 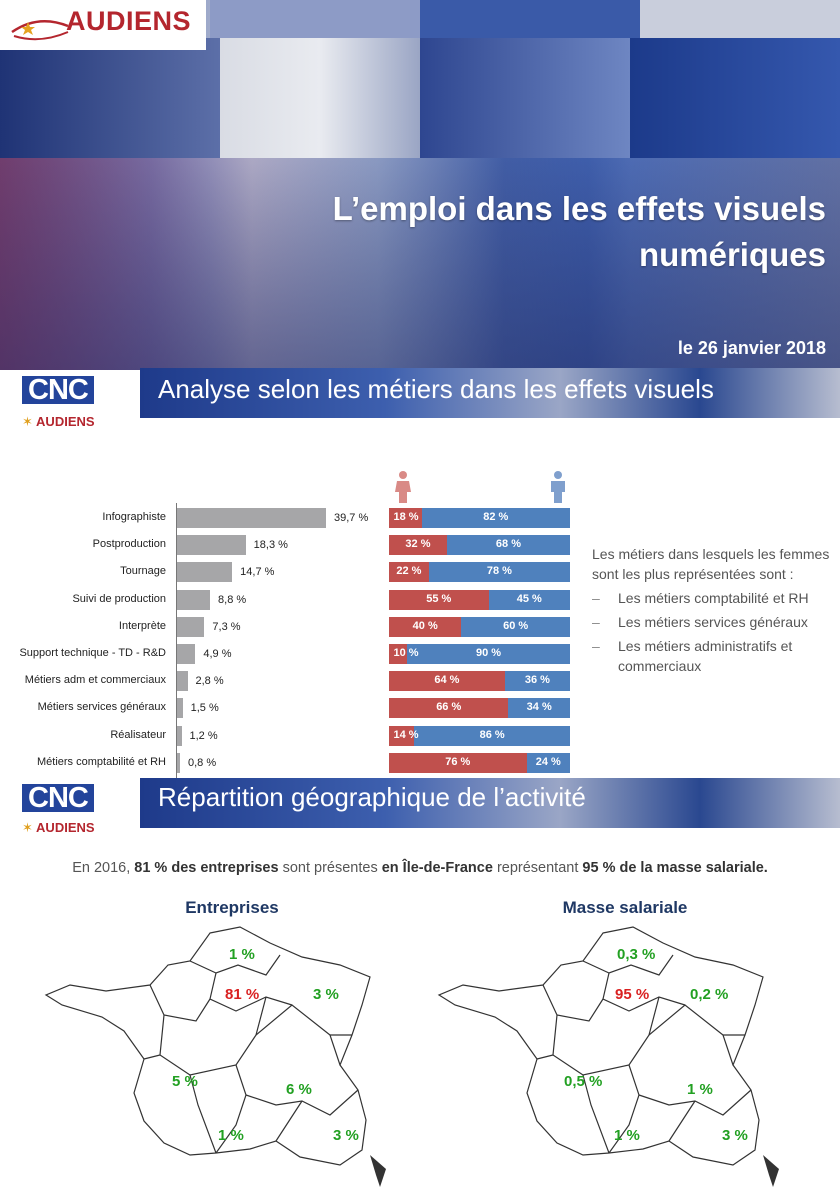 What do you see at coordinates (735, 1135) in the screenshot?
I see `map-right-southeast: 3 %` at bounding box center [735, 1135].